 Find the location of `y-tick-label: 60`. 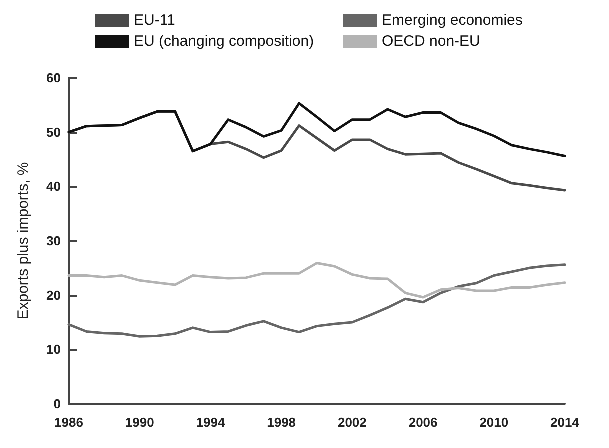

y-tick-label: 60 is located at coordinates (53, 78).